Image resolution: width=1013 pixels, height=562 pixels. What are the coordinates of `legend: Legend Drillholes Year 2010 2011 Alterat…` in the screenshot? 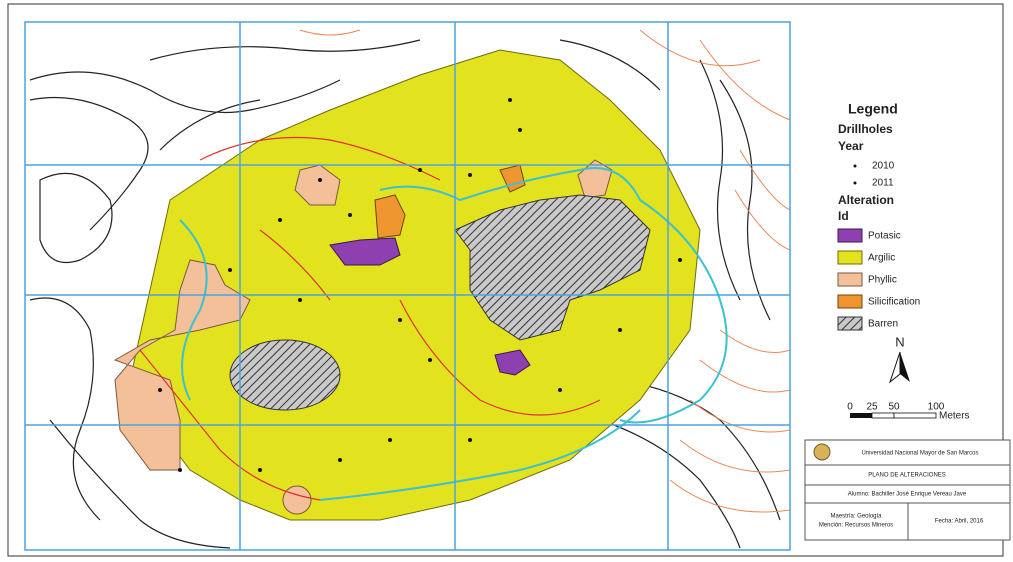 It's located at (878, 216).